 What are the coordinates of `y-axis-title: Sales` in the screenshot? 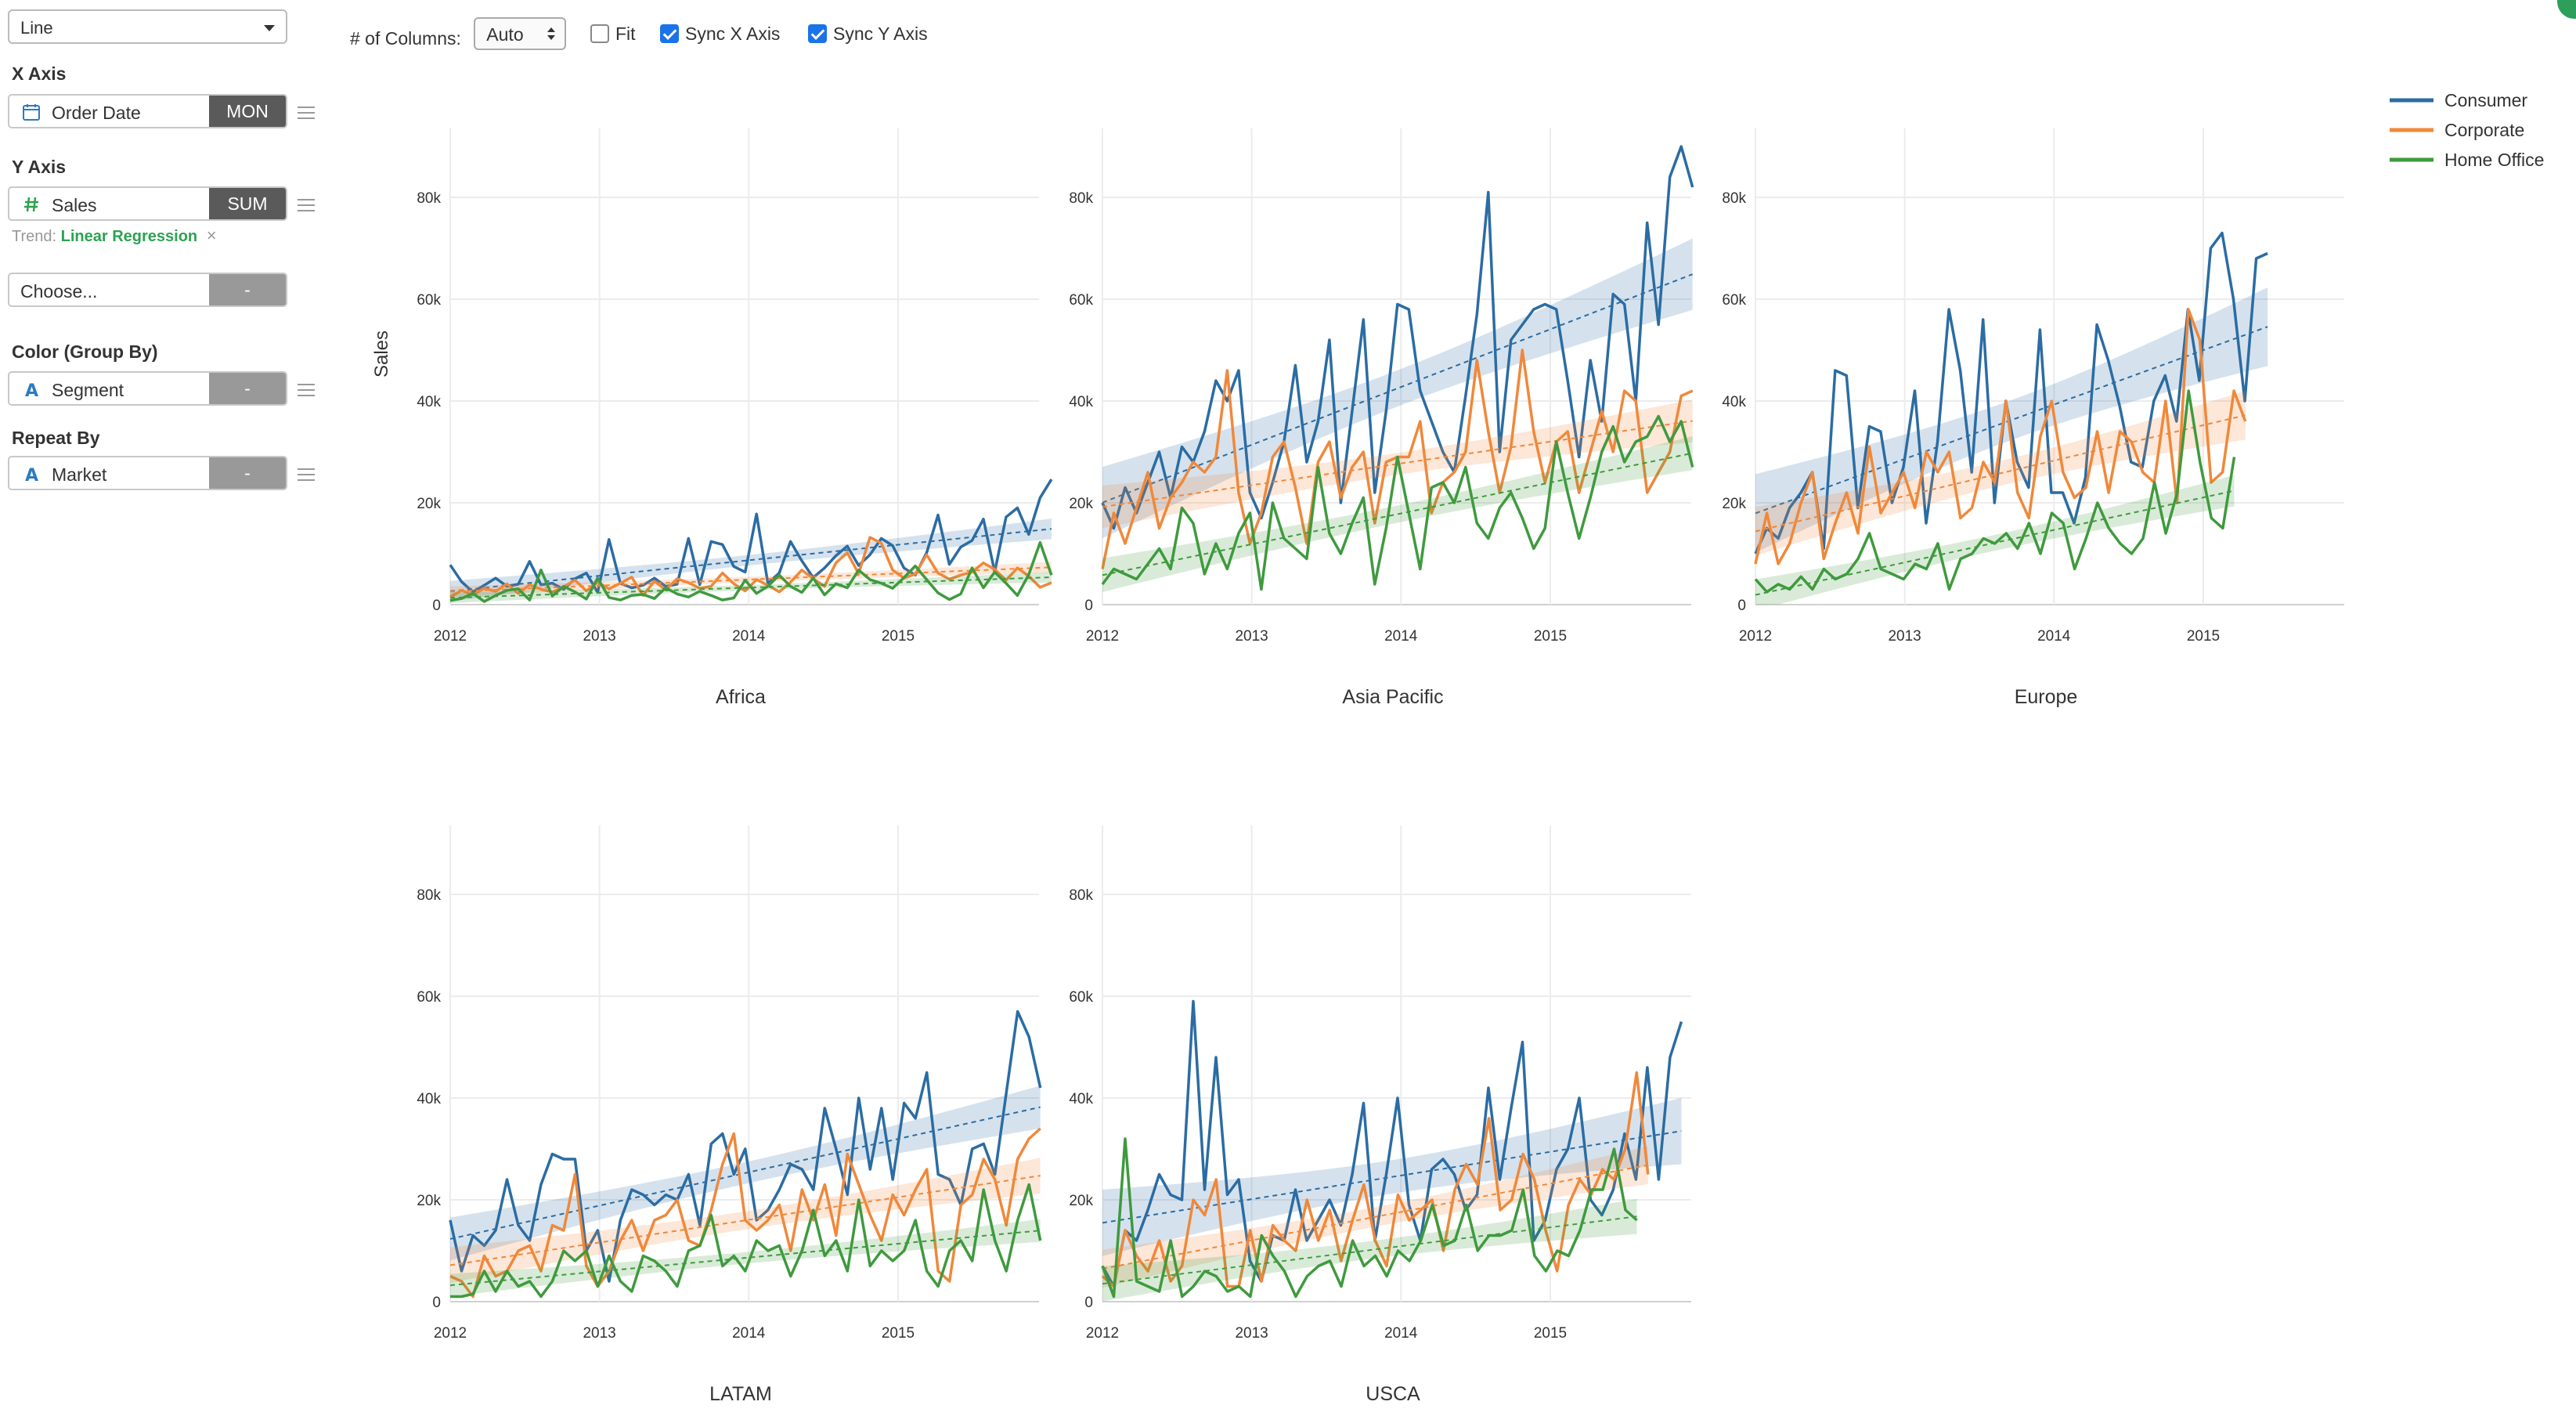 It's located at (381, 354).